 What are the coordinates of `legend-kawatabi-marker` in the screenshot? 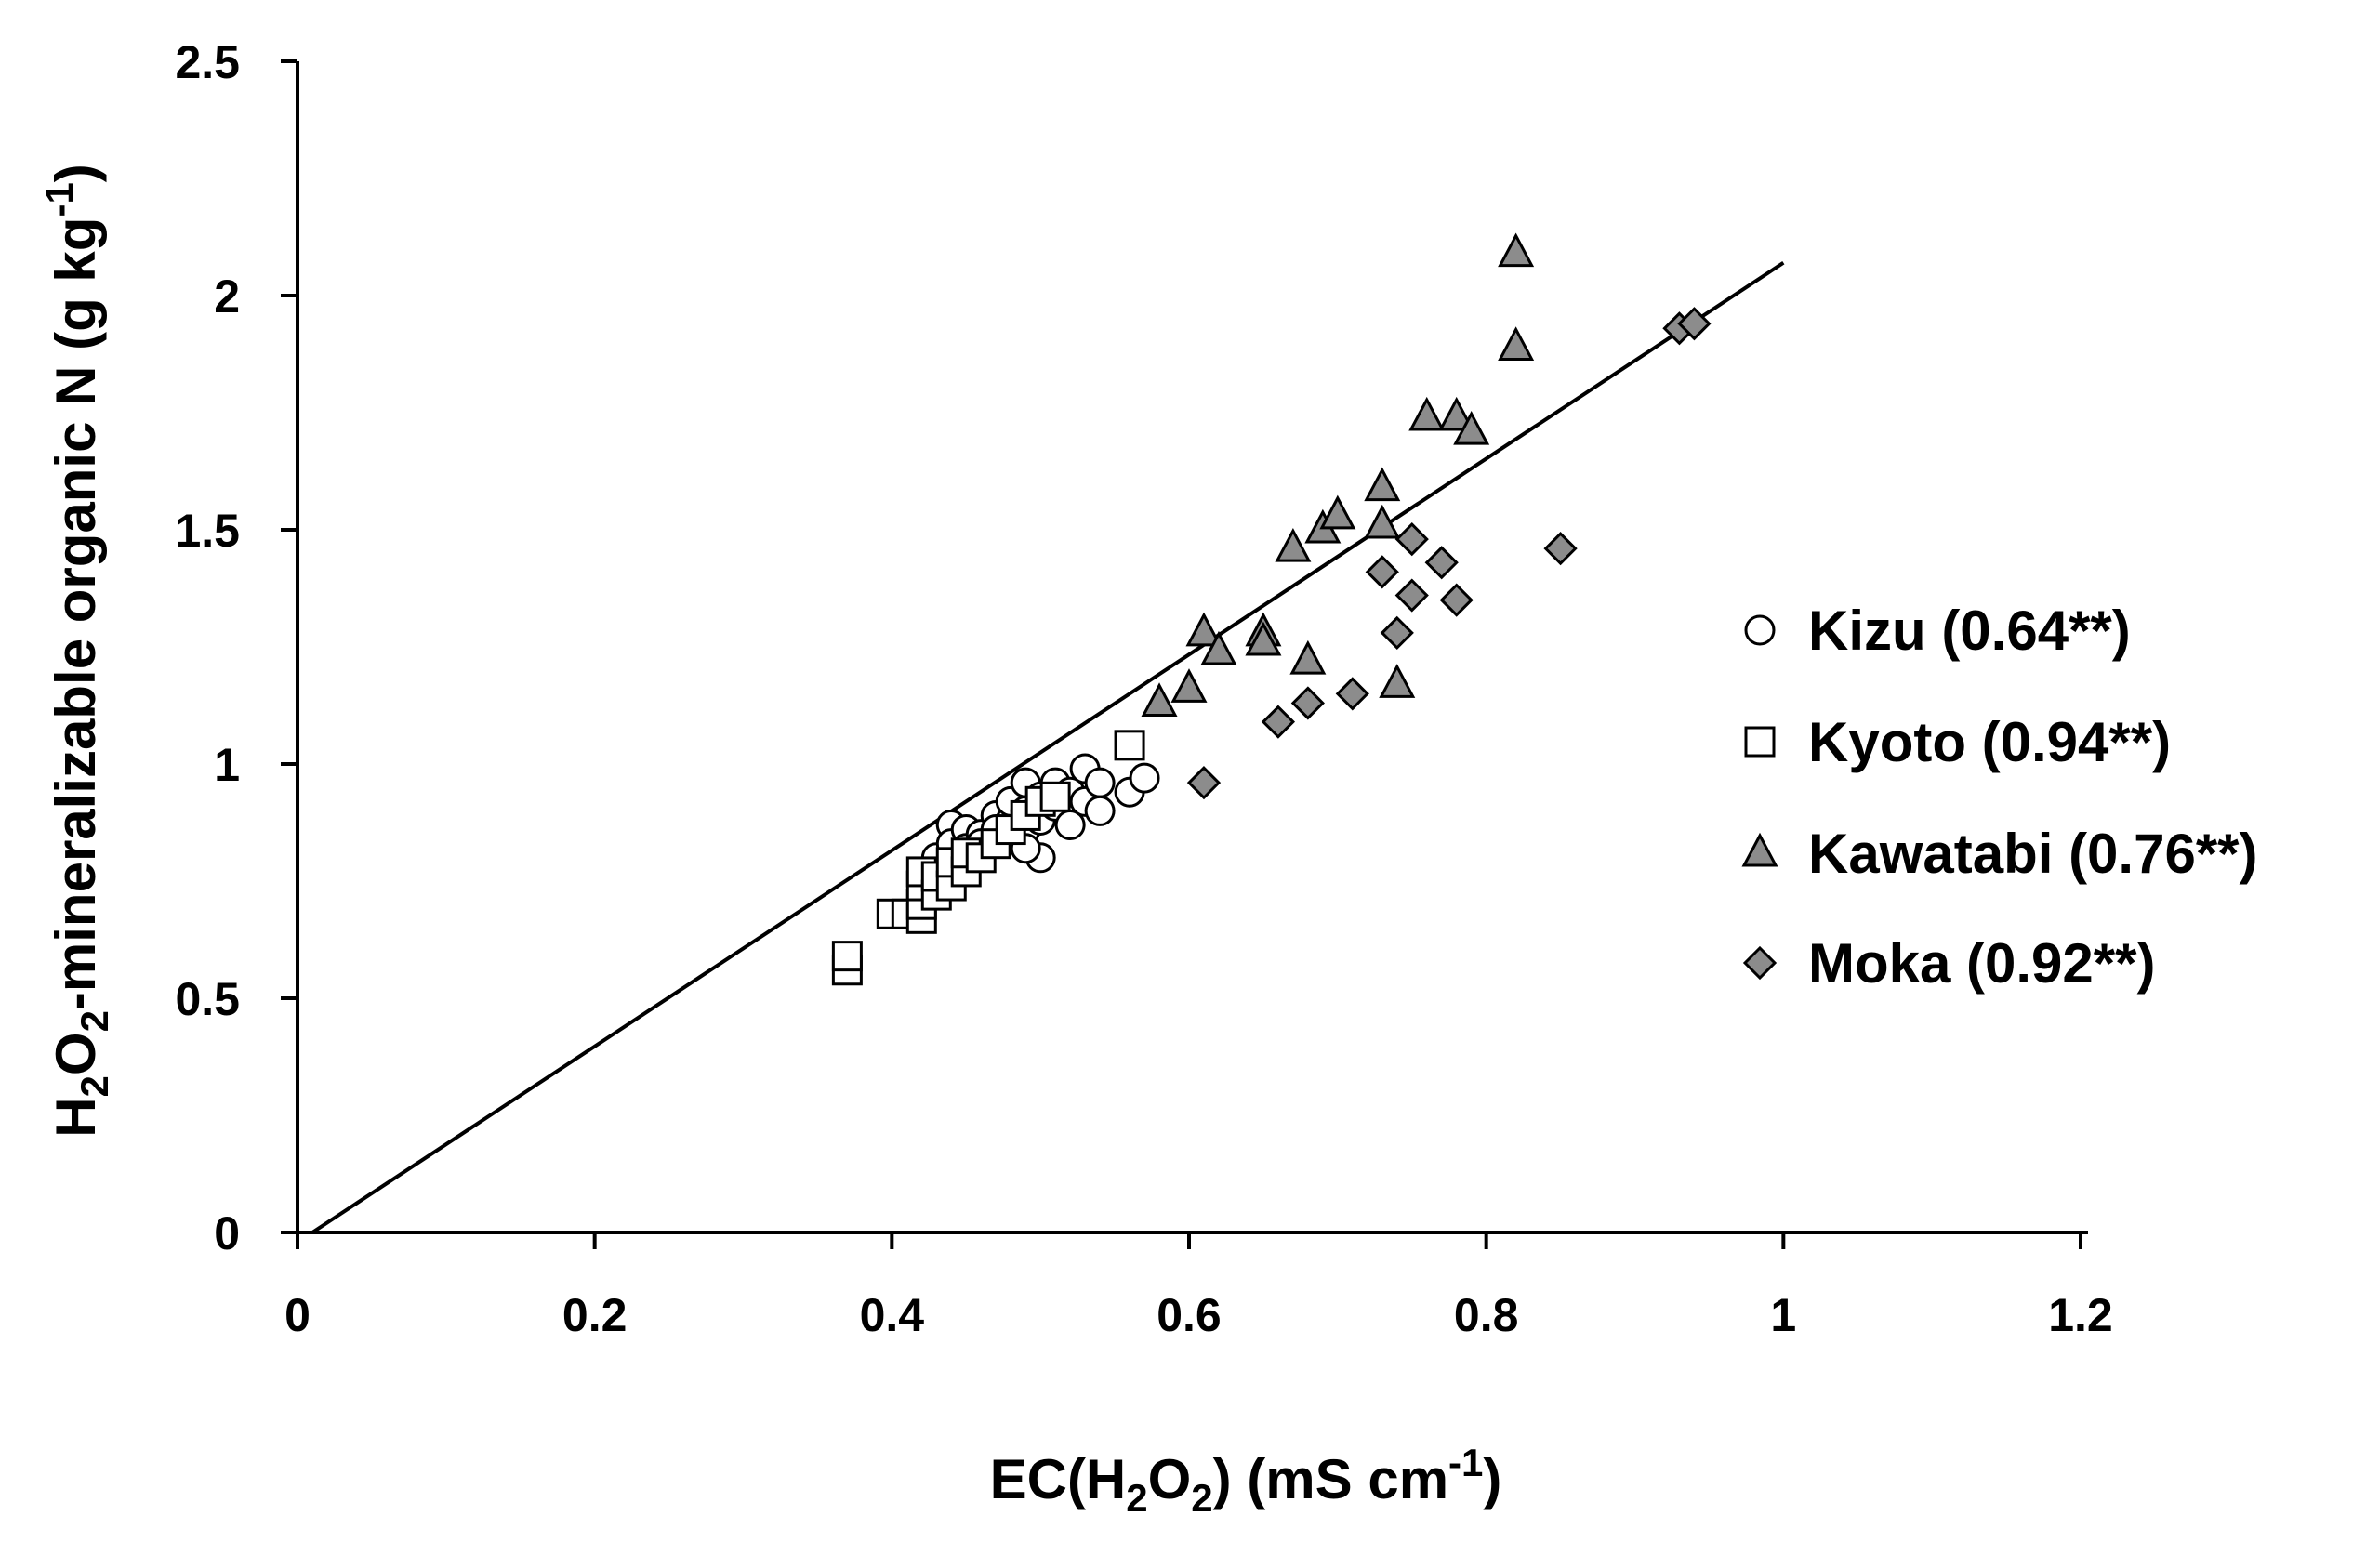 It's located at (1759, 850).